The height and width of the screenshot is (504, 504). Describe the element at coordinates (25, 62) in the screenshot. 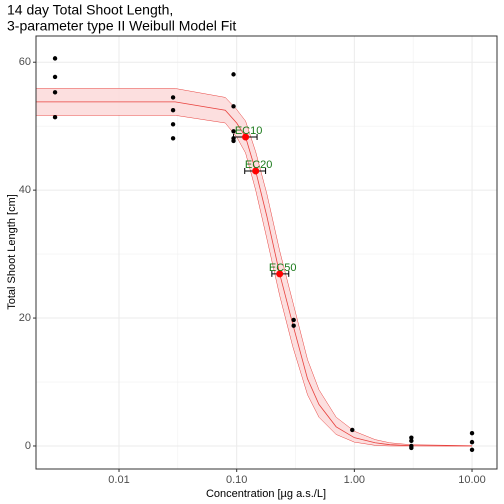

I see `y-tick-label: 60` at that location.